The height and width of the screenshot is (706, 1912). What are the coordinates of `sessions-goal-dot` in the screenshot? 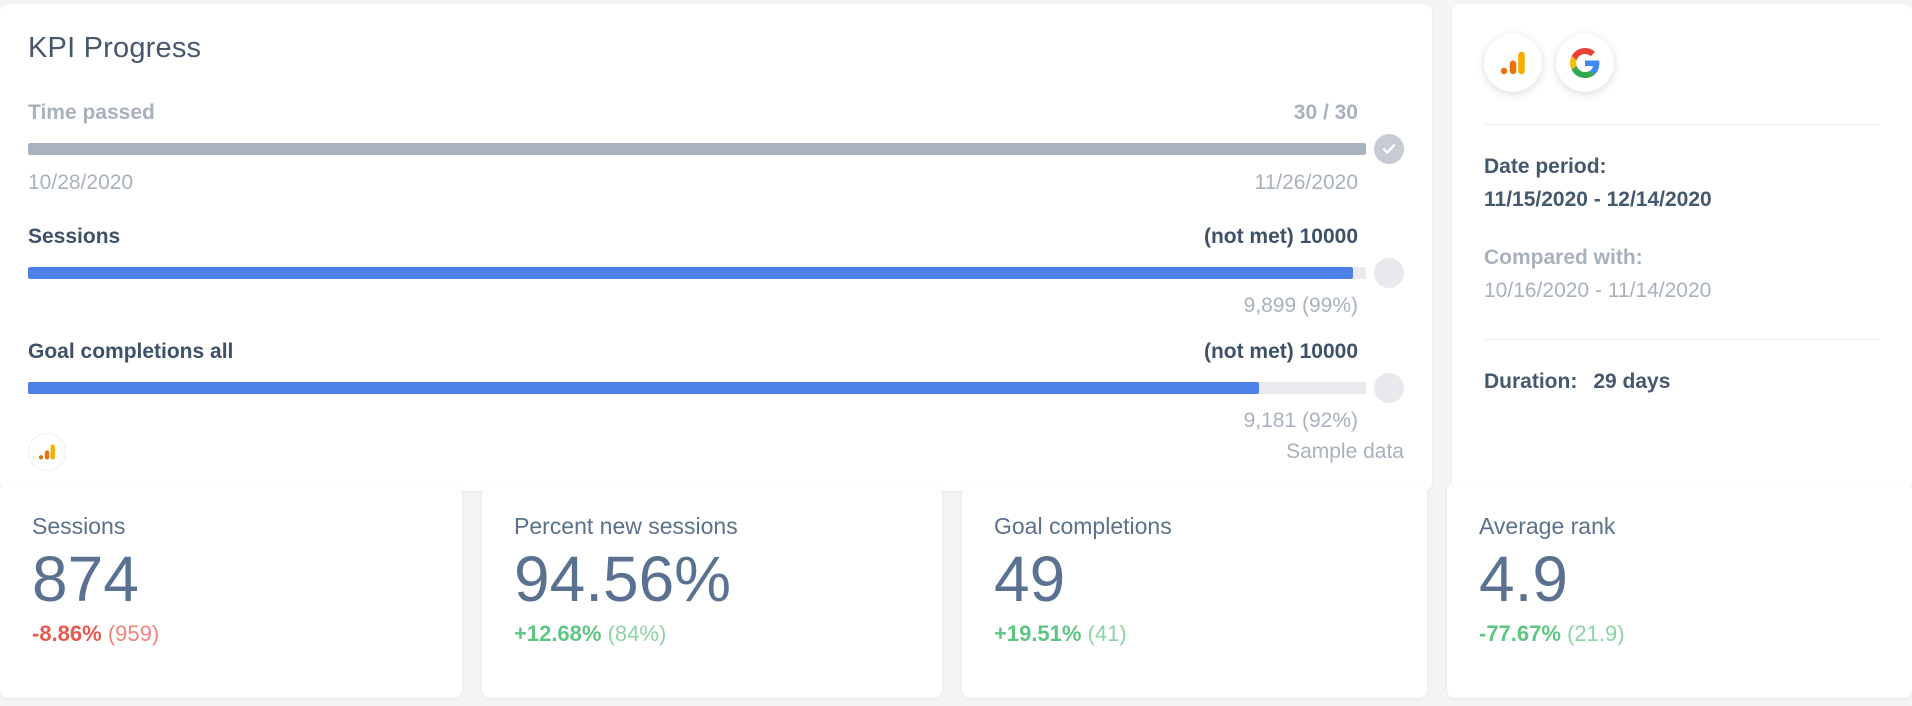 It's located at (1389, 273).